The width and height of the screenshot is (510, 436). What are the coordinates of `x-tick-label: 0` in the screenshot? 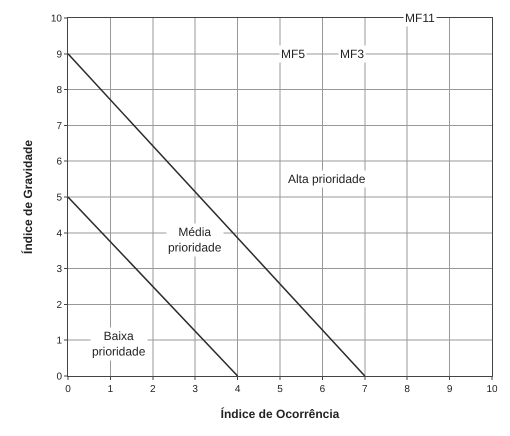 It's located at (68, 389).